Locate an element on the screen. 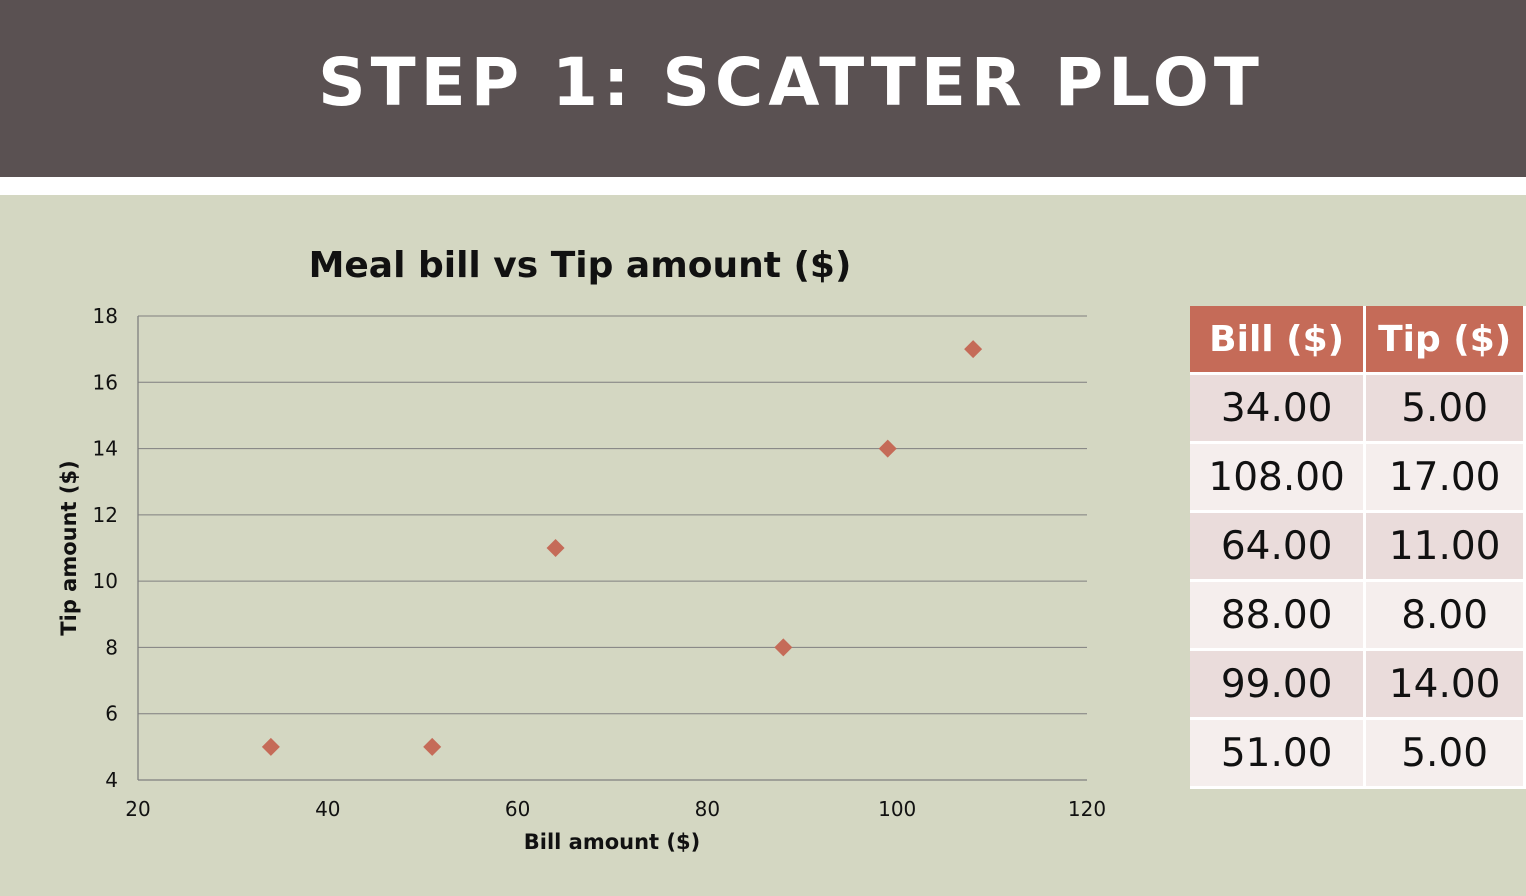  x-tick-label: 120 is located at coordinates (1087, 809).